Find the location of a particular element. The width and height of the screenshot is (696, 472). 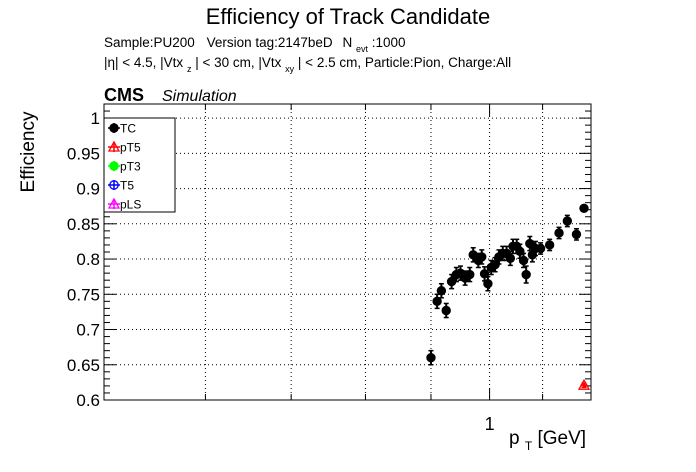

legend-marker-pt5 is located at coordinates (114, 146).